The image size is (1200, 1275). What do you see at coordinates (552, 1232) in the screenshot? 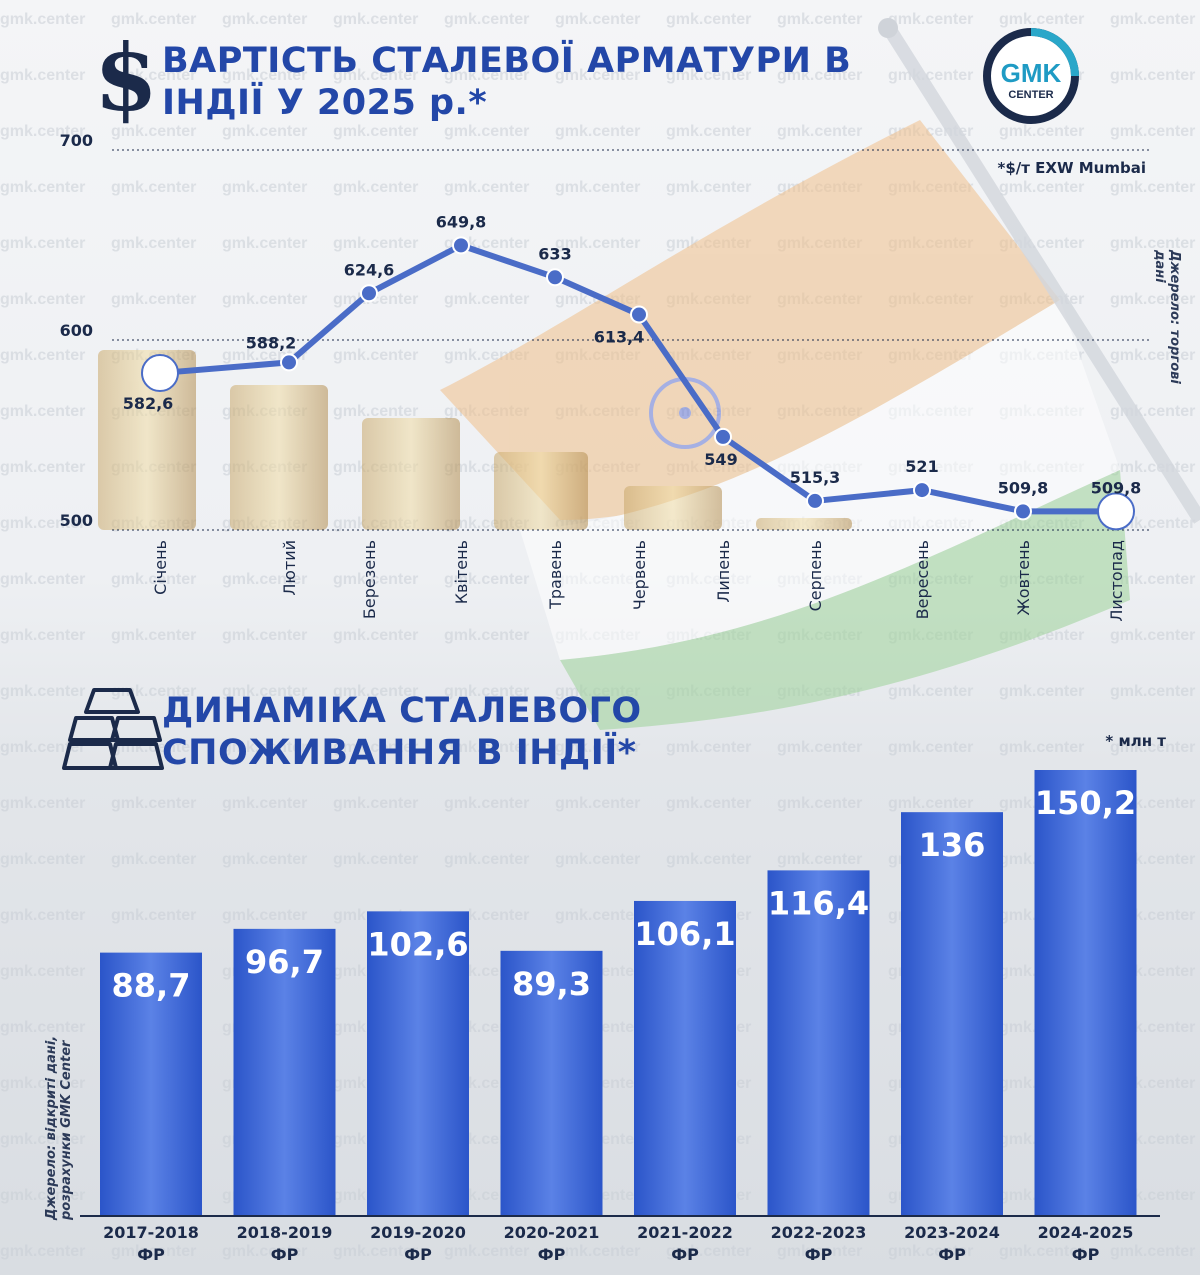
I see `x-tick-label: 2020-2021` at bounding box center [552, 1232].